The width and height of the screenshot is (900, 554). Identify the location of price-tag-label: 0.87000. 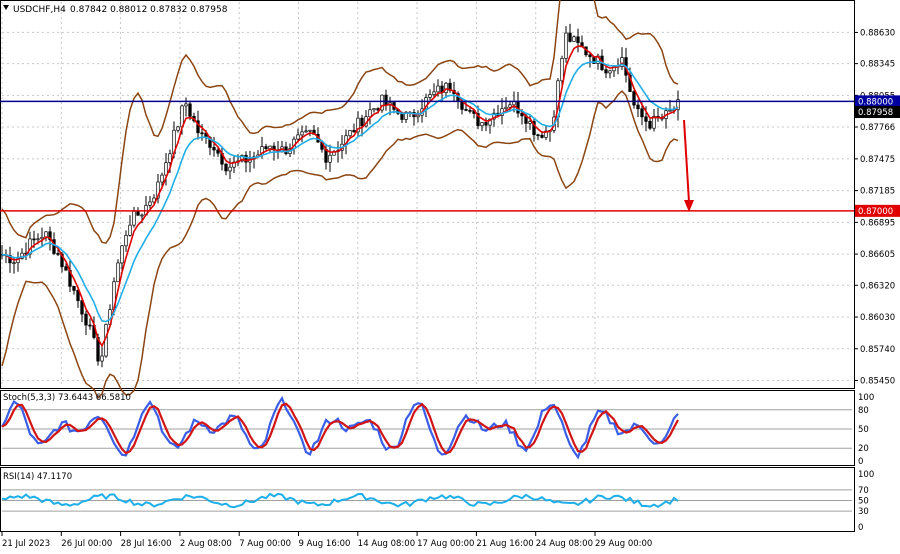
(875, 212).